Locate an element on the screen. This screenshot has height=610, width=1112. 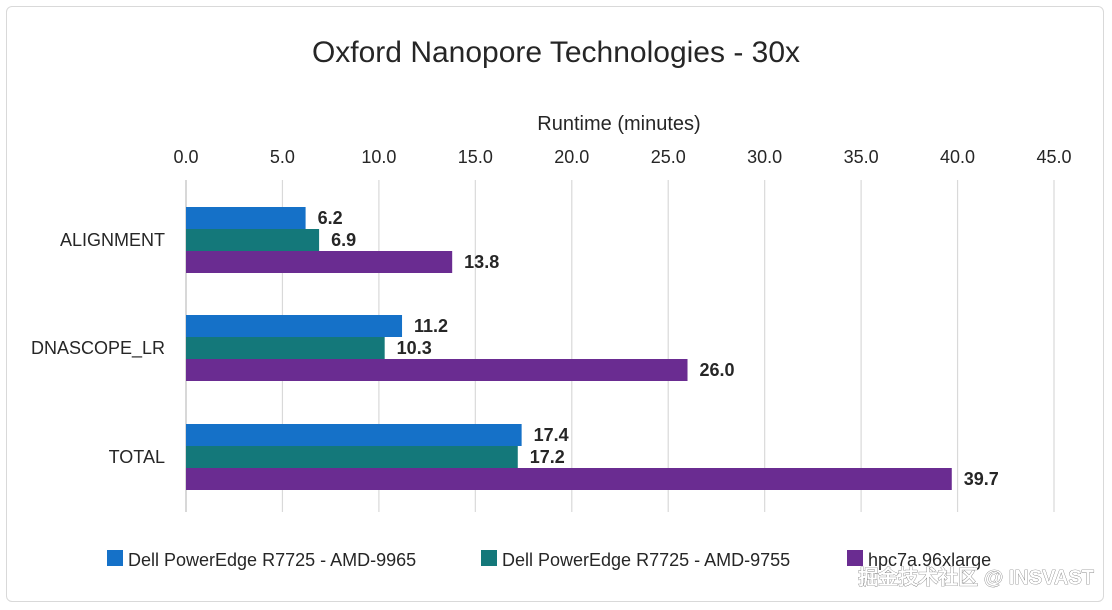
x-axis-title: Runtime (minutes) is located at coordinates (618, 124).